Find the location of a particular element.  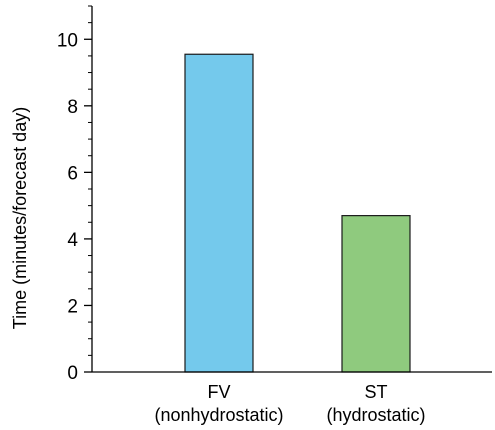

y-tick-label: 4 is located at coordinates (72, 240).